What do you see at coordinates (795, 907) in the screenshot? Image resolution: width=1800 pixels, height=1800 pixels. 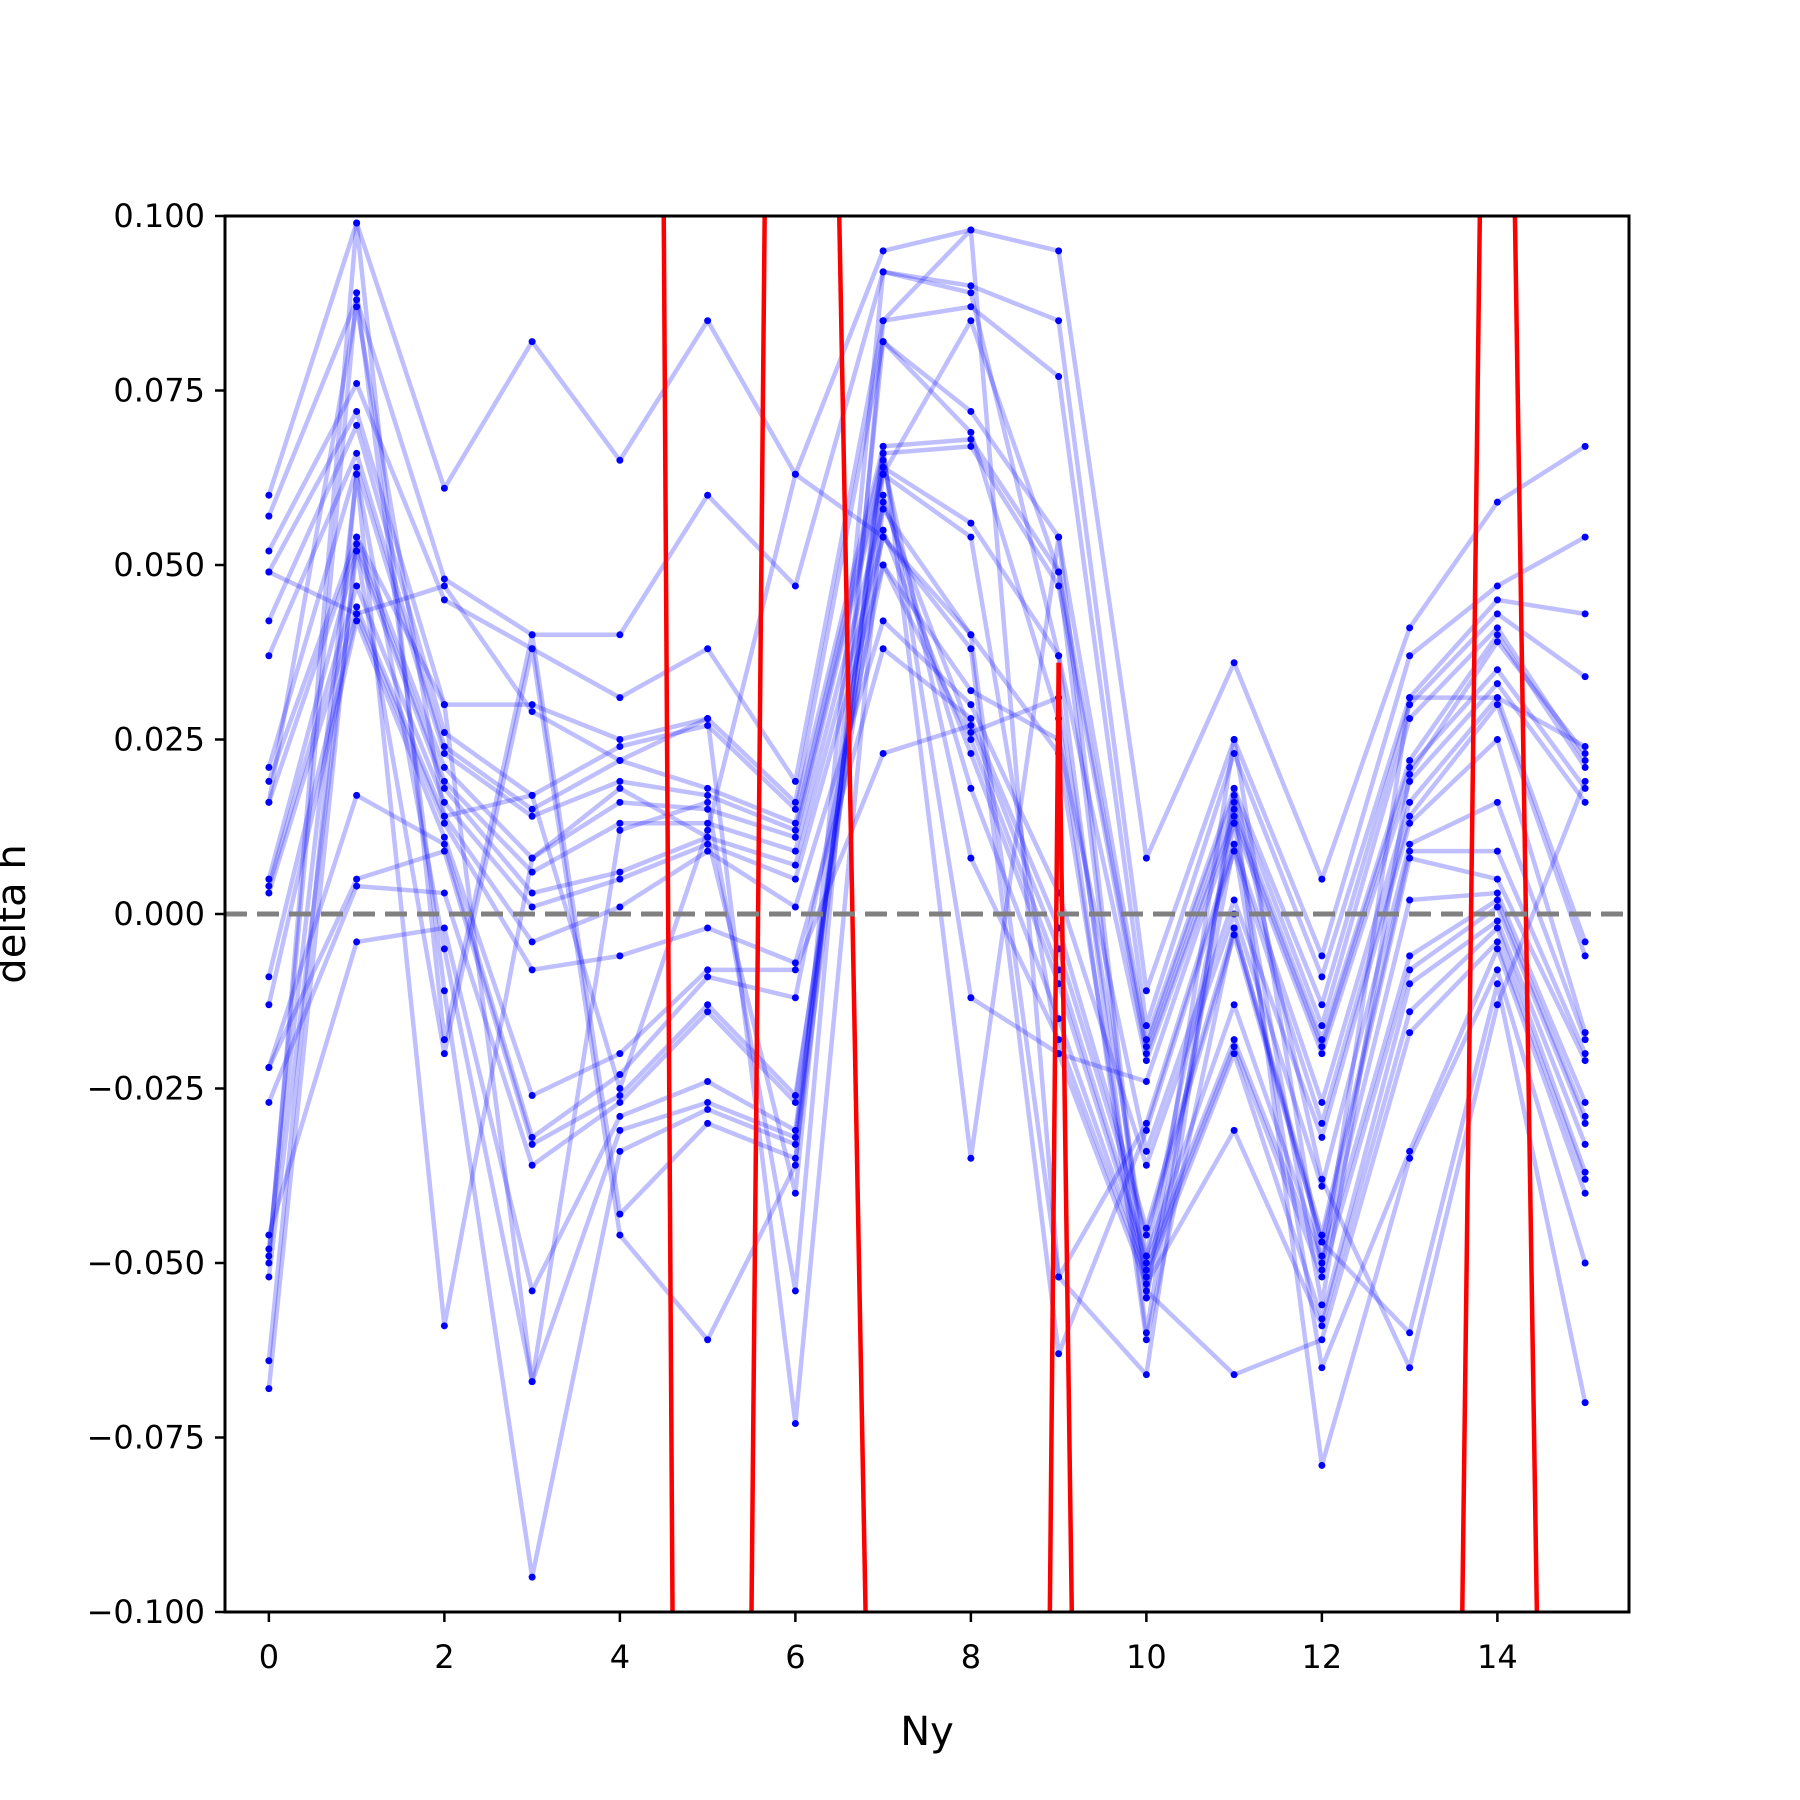 I see `data-point-s11-x6` at bounding box center [795, 907].